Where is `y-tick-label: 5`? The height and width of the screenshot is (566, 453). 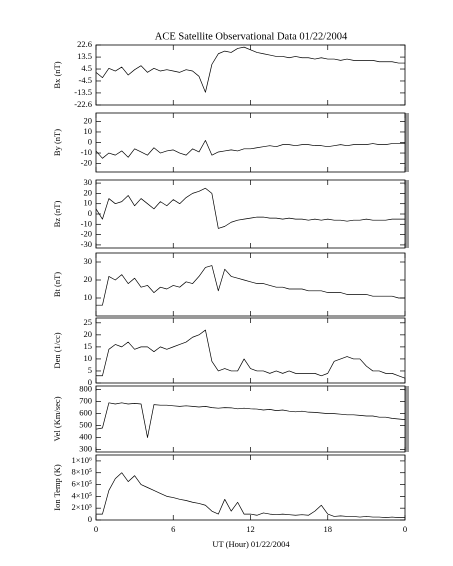
y-tick-label: 5 is located at coordinates (90, 370).